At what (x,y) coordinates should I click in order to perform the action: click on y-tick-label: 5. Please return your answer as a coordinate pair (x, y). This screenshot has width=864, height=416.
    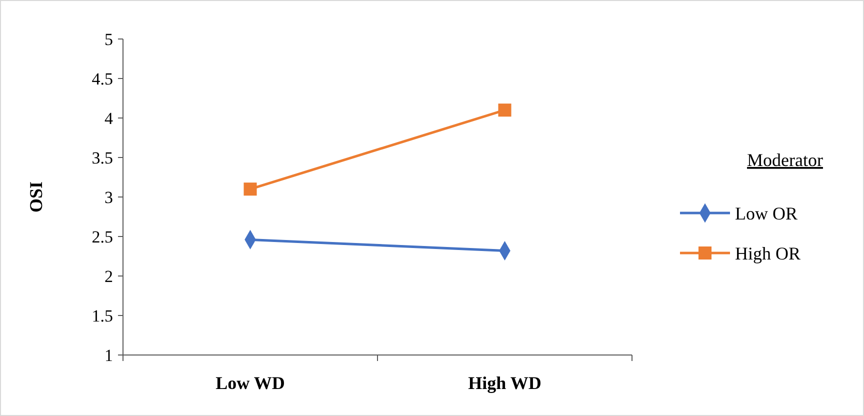
    Looking at the image, I should click on (108, 39).